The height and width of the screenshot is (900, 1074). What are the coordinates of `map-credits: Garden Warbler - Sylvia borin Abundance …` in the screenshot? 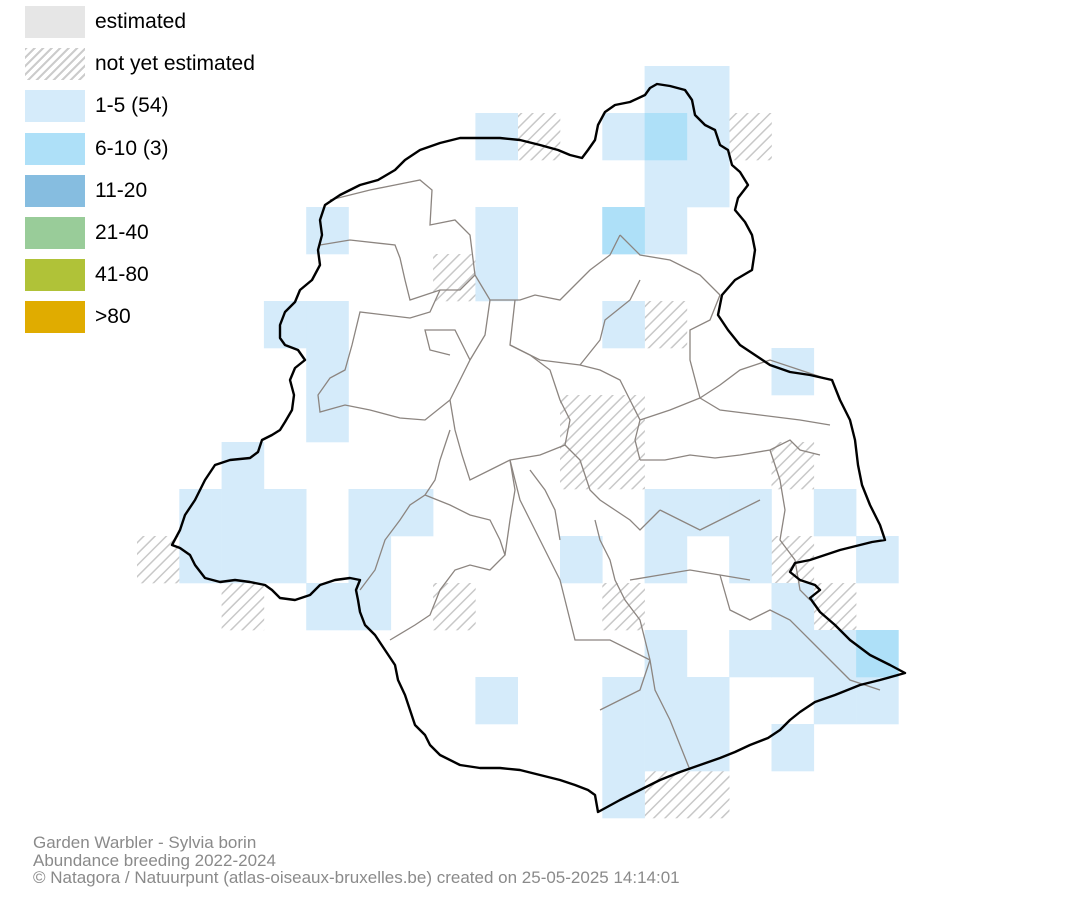 It's located at (356, 860).